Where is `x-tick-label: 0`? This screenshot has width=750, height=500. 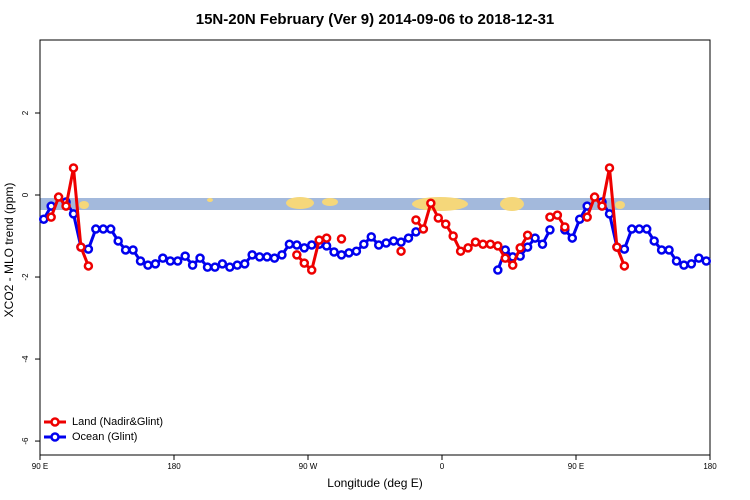
x-tick-label: 0 is located at coordinates (442, 466).